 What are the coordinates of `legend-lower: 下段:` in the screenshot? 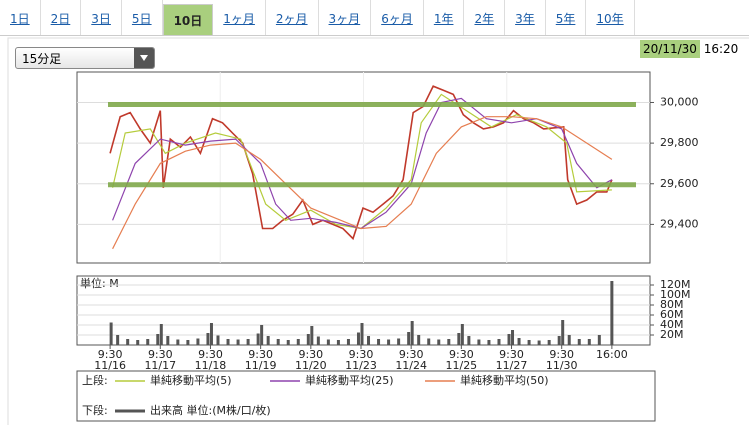 It's located at (95, 410).